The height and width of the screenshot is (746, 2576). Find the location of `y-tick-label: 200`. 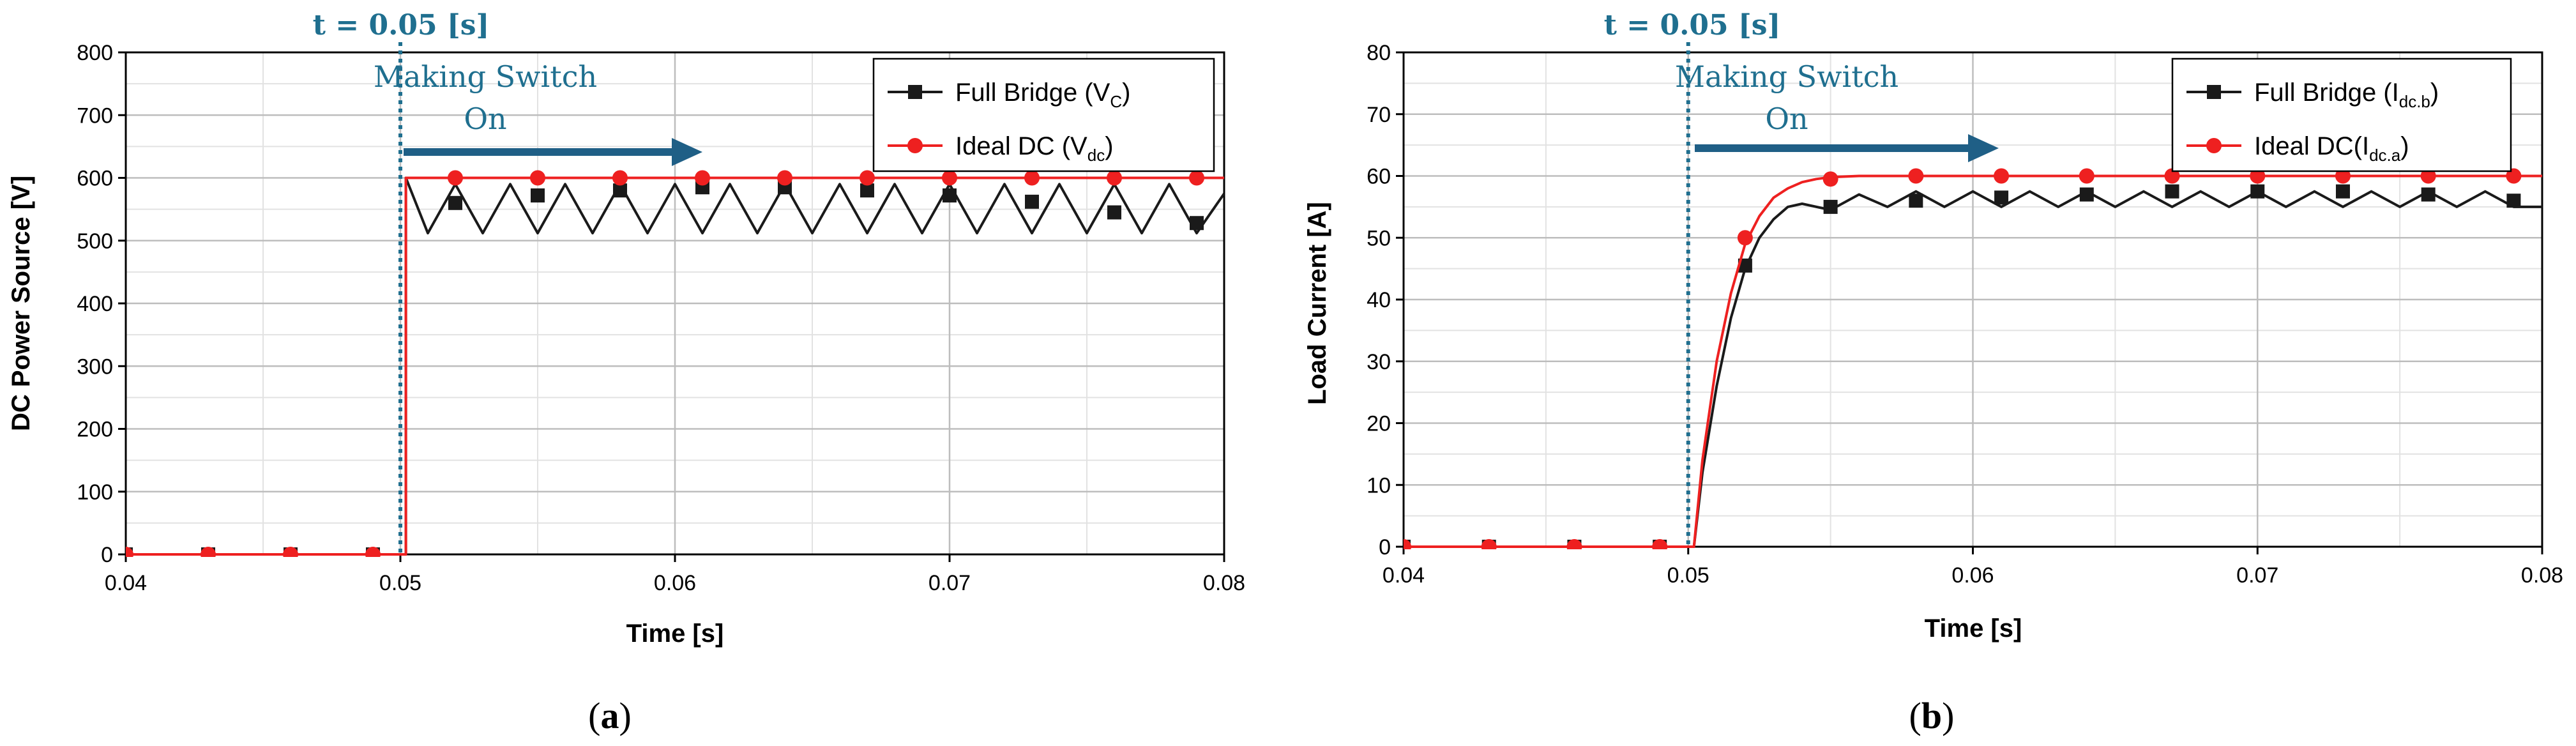

y-tick-label: 200 is located at coordinates (95, 430).